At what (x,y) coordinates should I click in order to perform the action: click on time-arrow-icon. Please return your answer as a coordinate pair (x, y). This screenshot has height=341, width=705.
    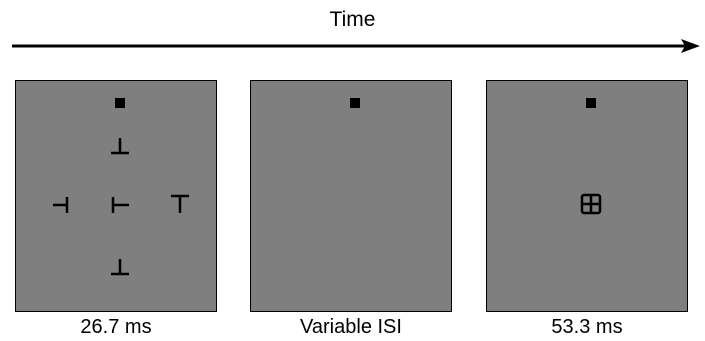
    Looking at the image, I should click on (356, 46).